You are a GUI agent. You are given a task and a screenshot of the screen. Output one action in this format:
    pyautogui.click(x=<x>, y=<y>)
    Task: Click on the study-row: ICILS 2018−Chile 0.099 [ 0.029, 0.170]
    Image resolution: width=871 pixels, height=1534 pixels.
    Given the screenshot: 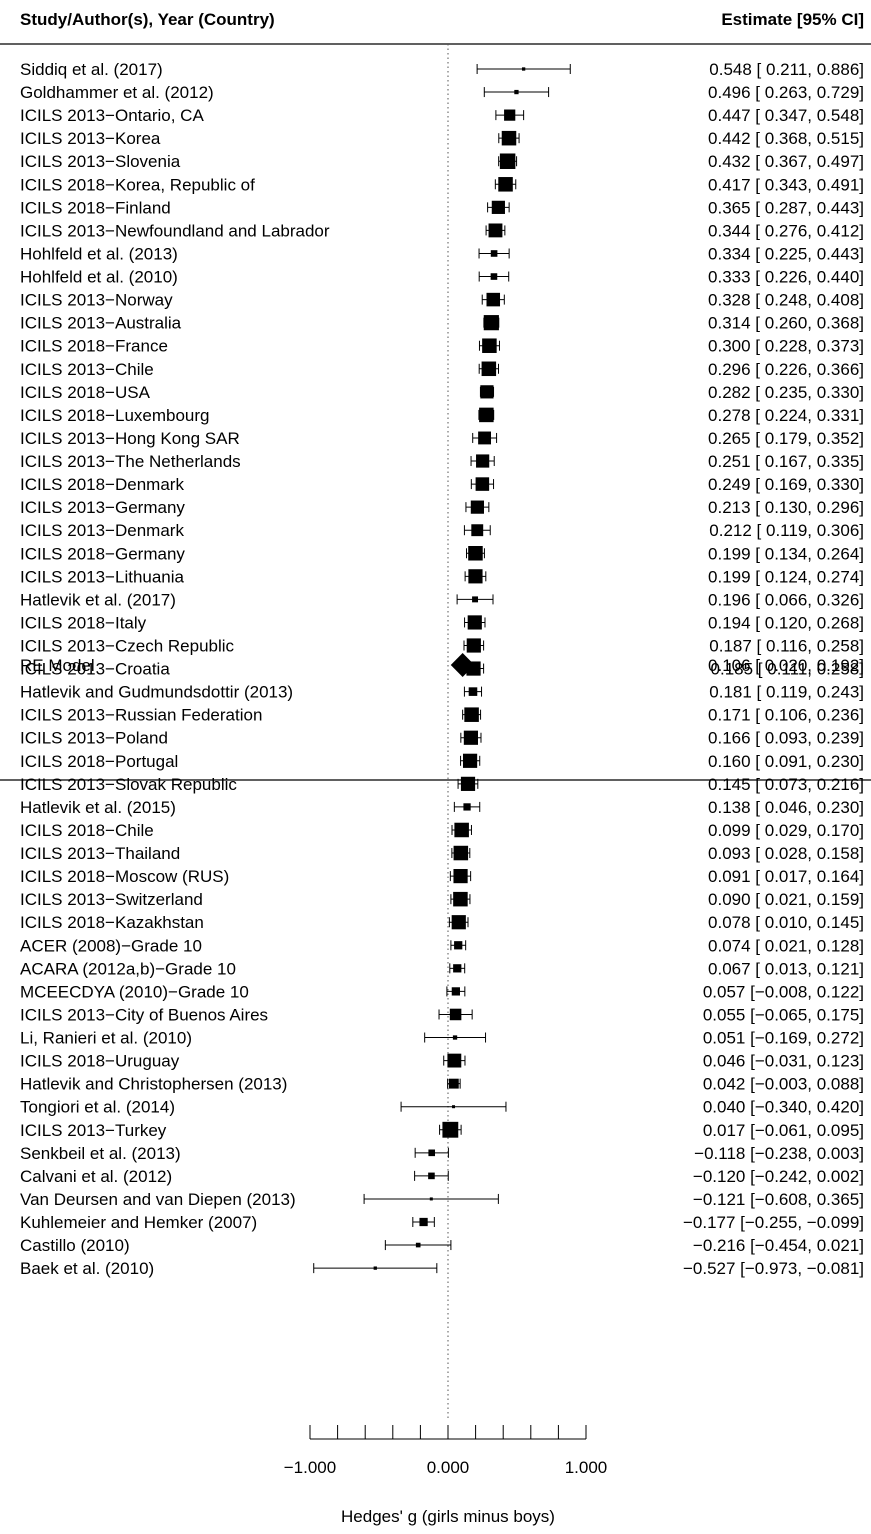 What is the action you would take?
    pyautogui.click(x=442, y=830)
    